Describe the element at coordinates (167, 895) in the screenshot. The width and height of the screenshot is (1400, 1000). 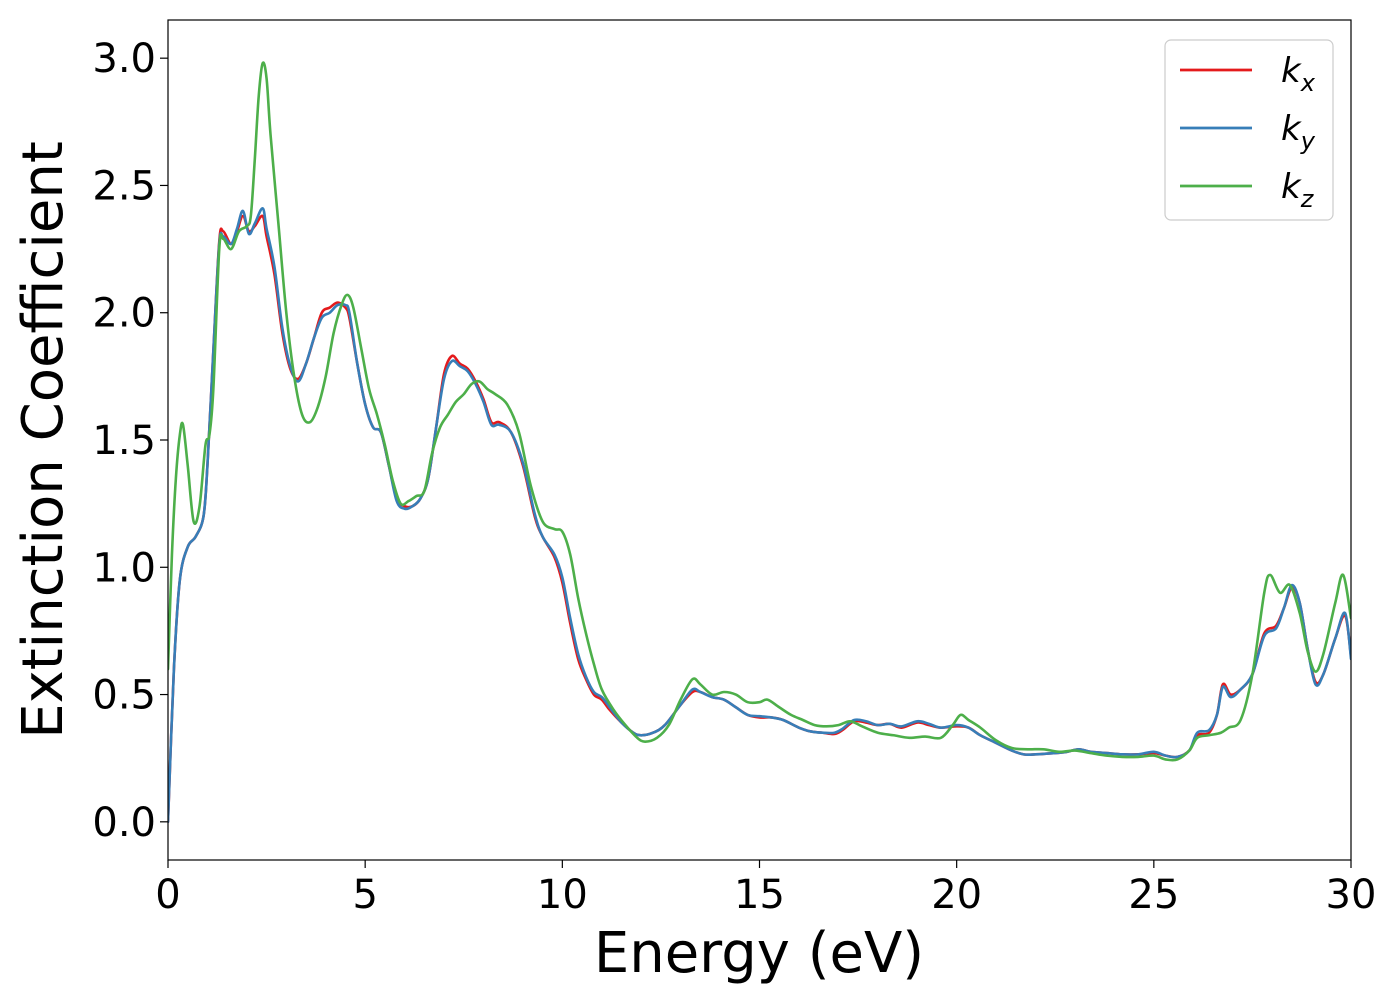
I see `x-tick-label: 0` at that location.